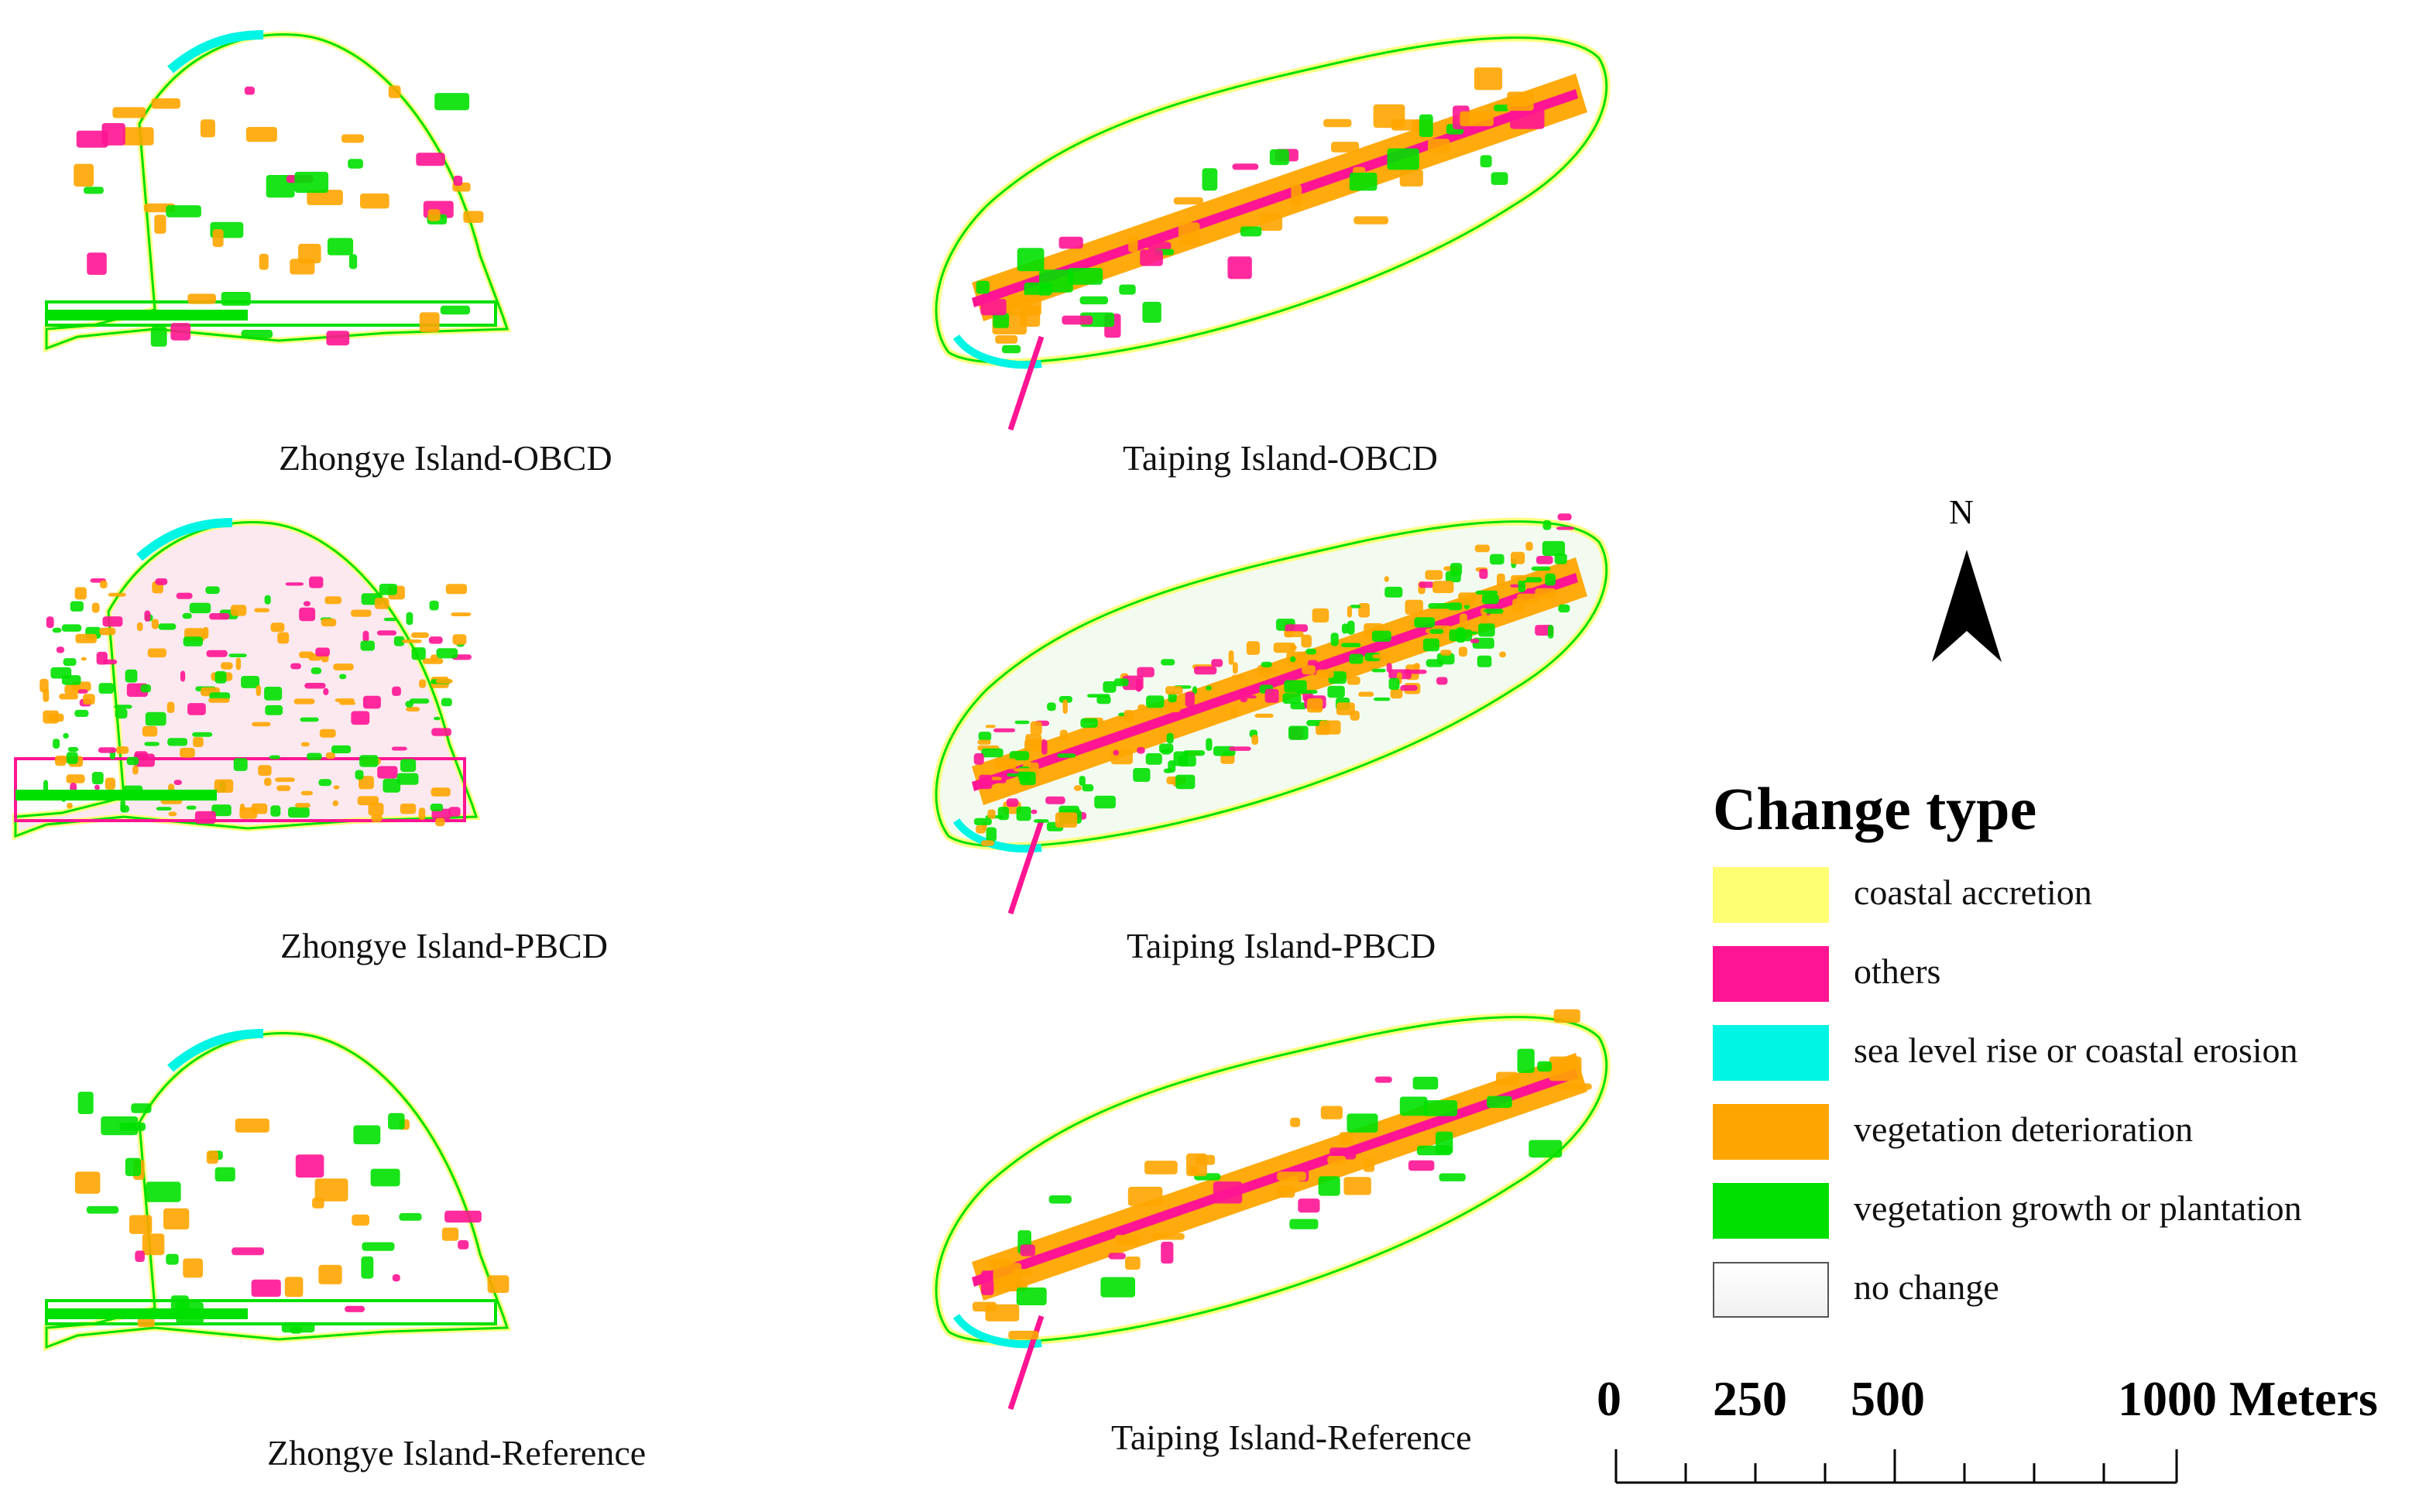  I want to click on legend-label: no change, so click(1926, 1287).